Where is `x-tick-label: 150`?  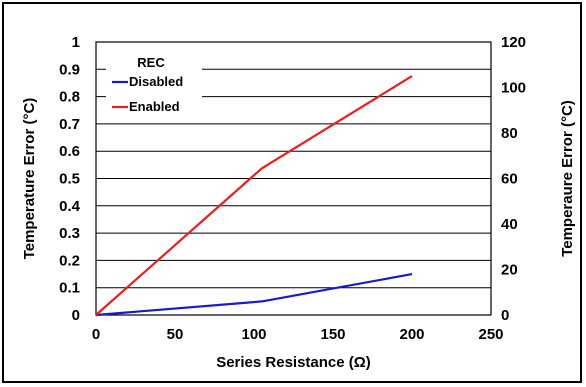 x-tick-label: 150 is located at coordinates (332, 334).